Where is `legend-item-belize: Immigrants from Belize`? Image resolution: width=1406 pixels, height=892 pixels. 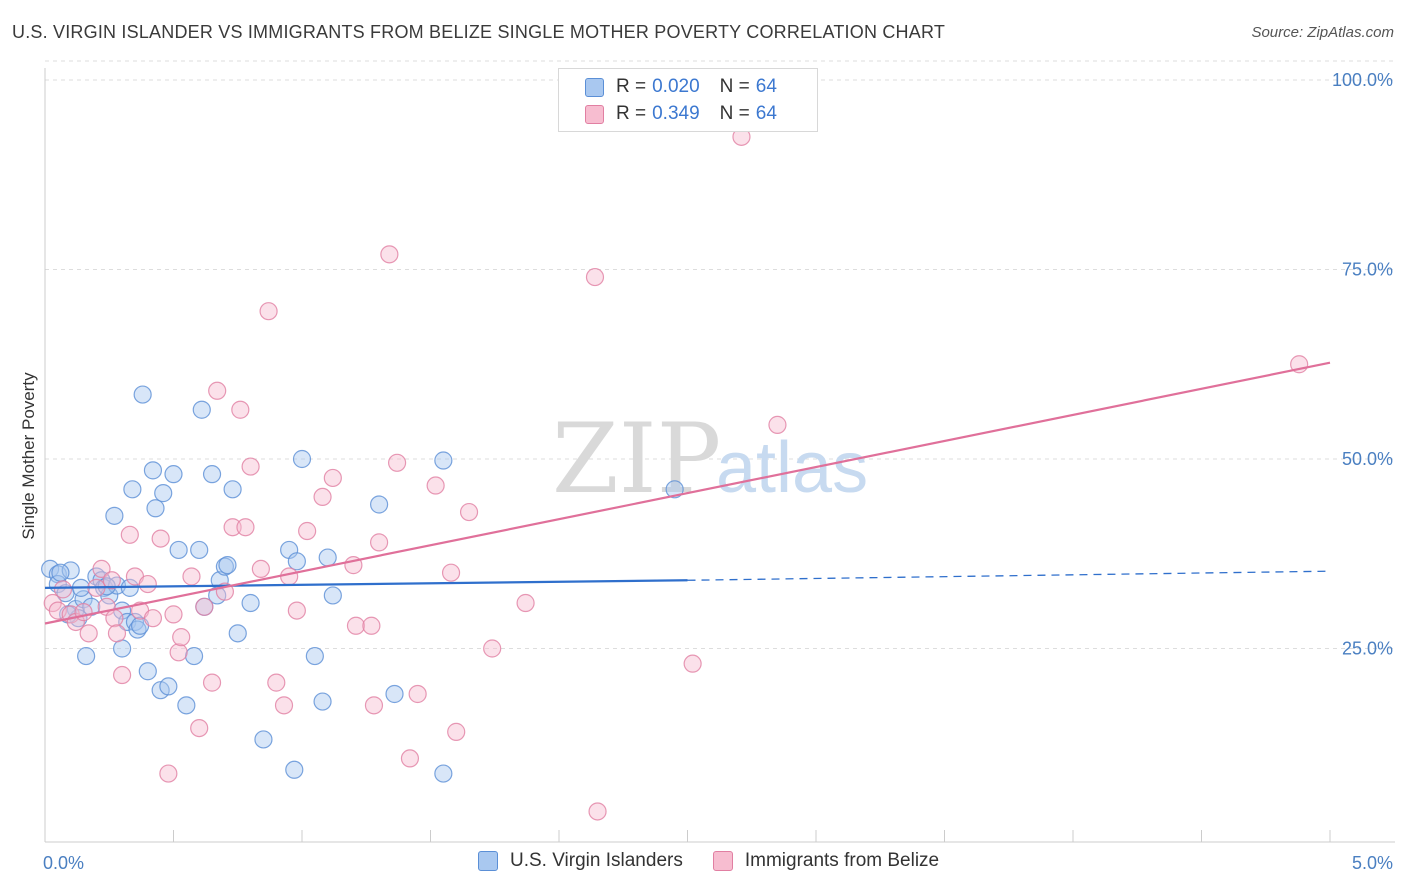
legend-item-belize: Immigrants from Belize is located at coordinates (825, 861).